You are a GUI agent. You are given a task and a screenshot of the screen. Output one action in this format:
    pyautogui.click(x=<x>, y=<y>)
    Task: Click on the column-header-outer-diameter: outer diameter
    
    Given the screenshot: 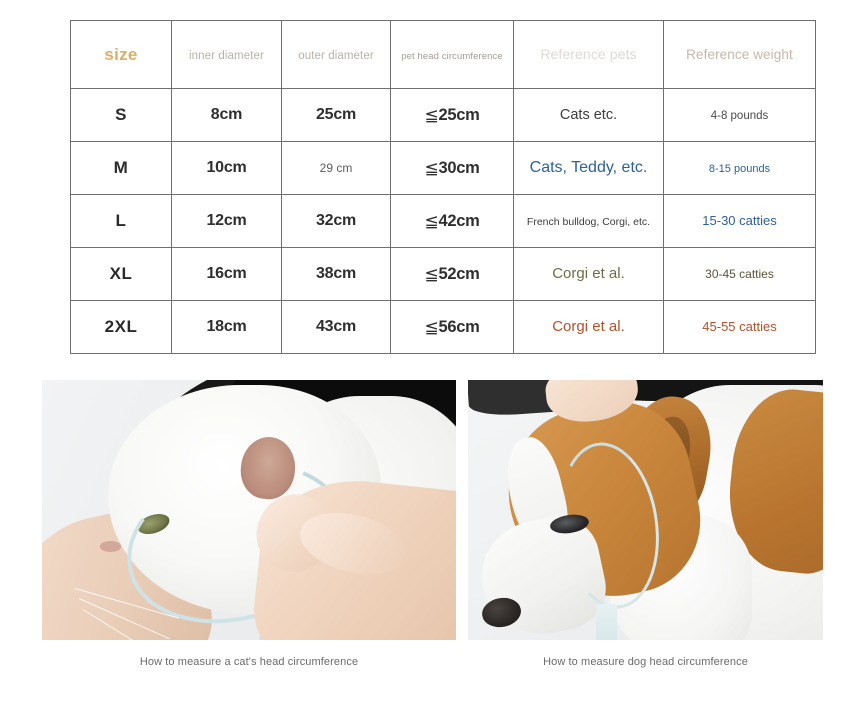 What is the action you would take?
    pyautogui.click(x=336, y=54)
    